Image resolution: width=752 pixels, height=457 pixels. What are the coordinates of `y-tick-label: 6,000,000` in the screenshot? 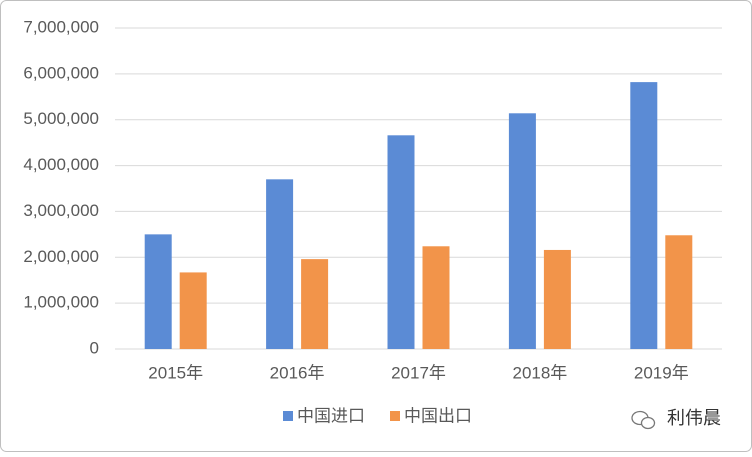 It's located at (61, 72).